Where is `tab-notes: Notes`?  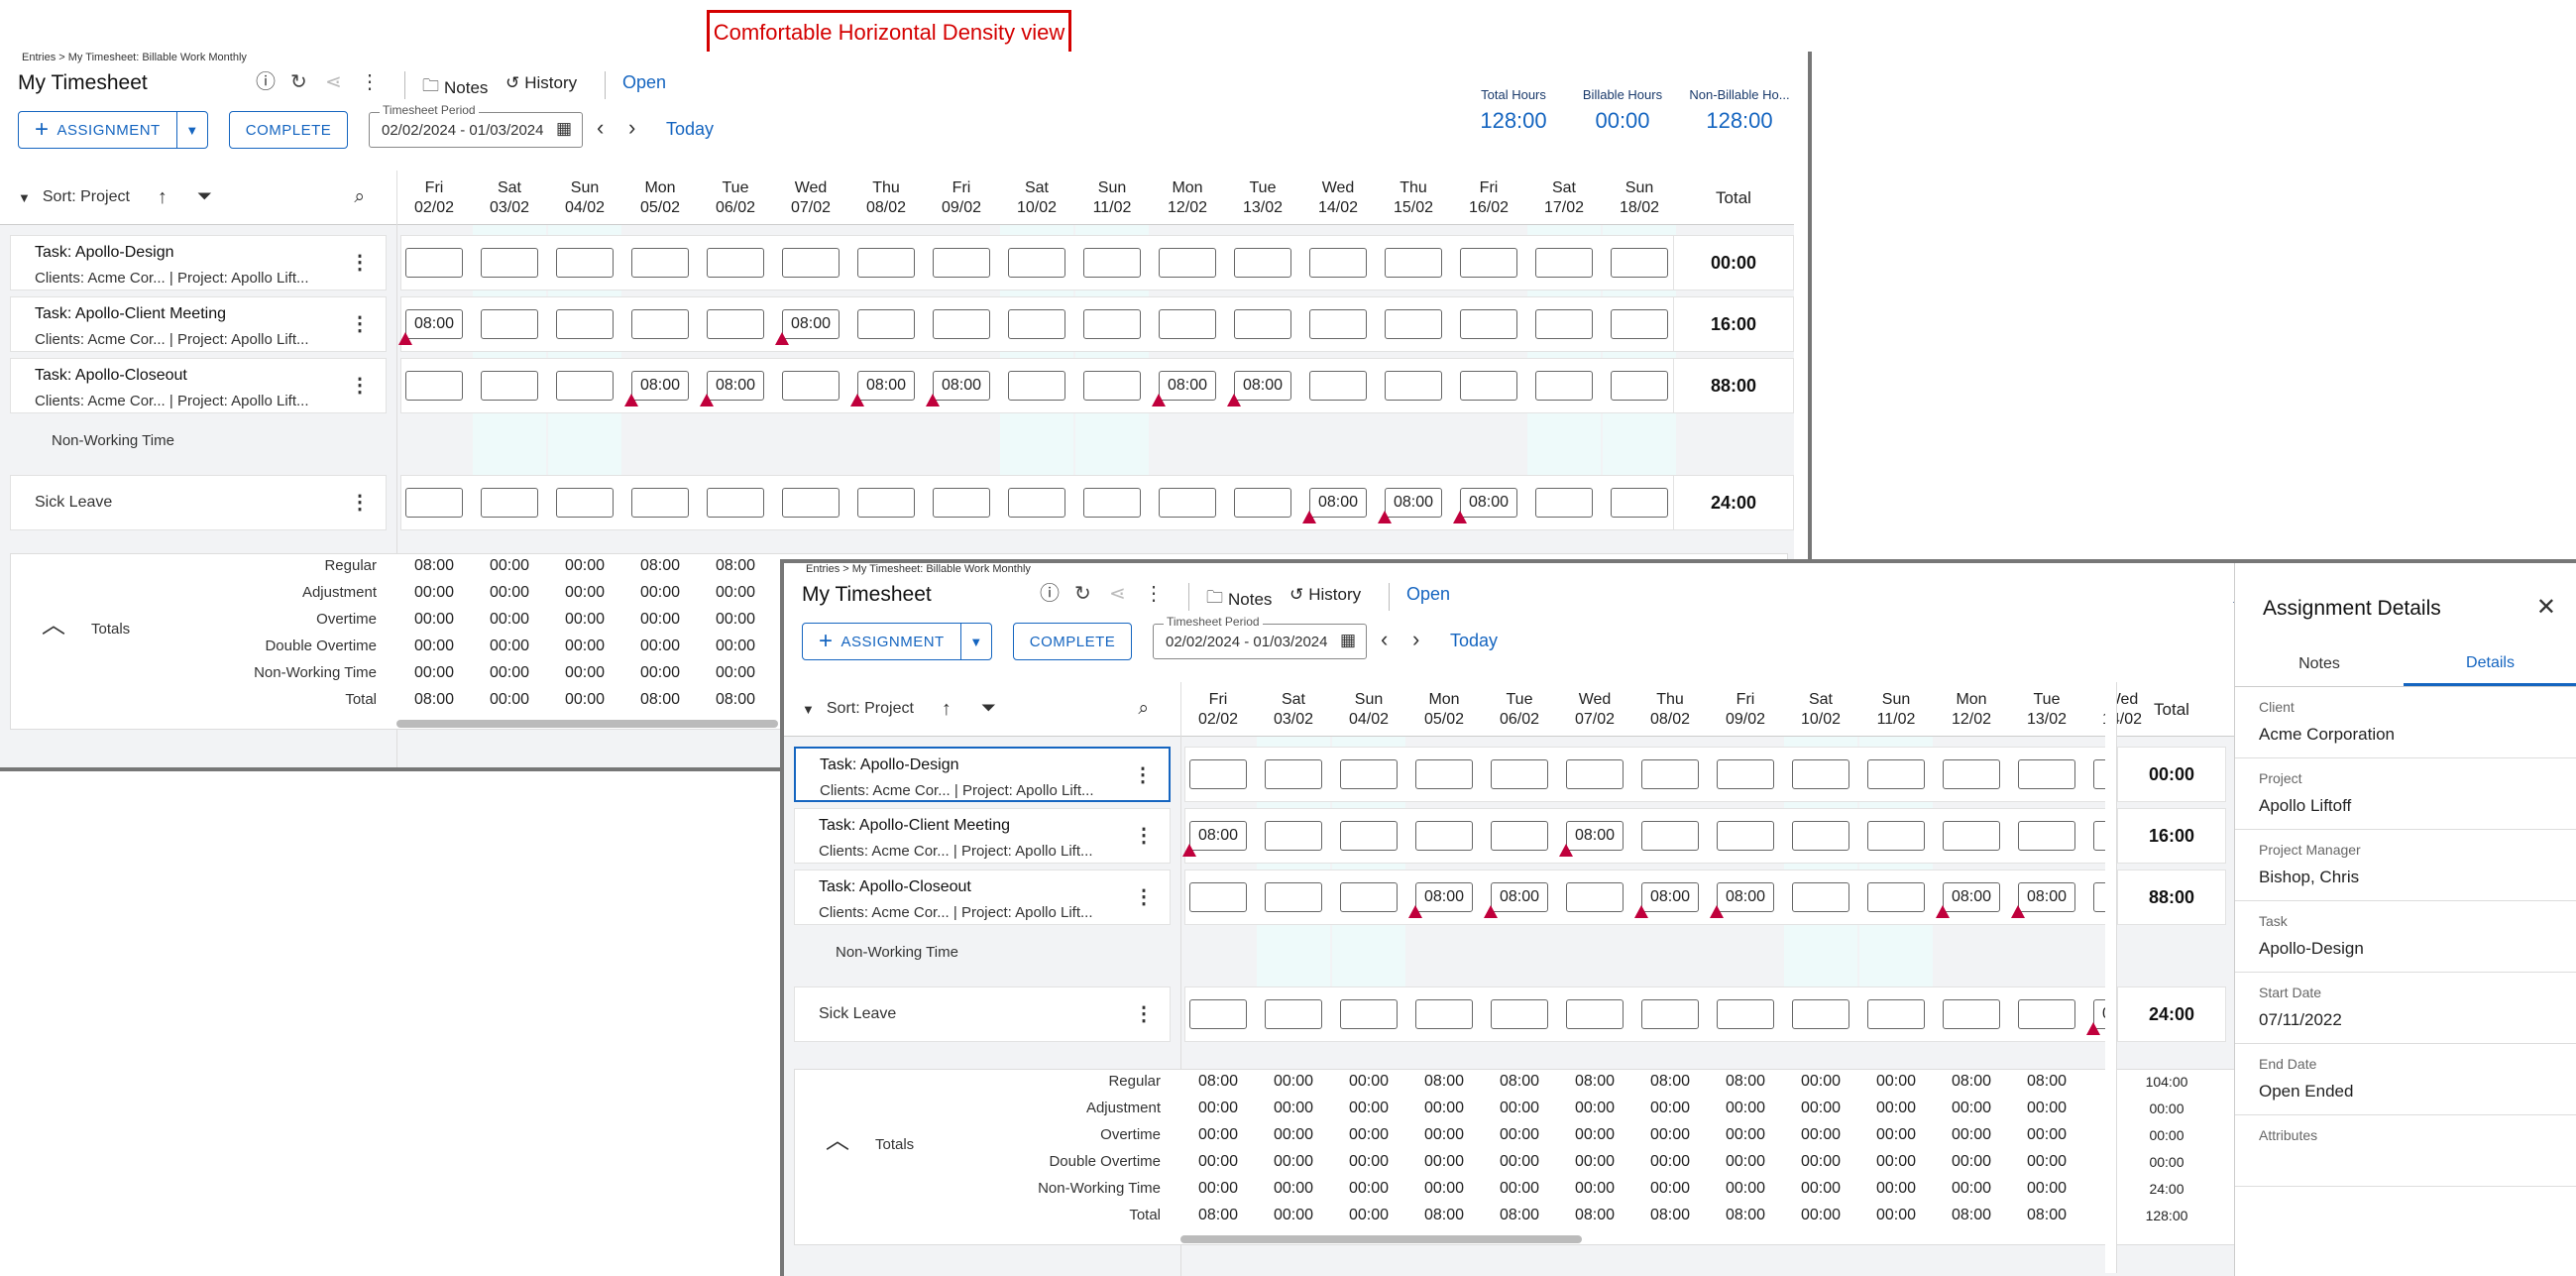
tab-notes: Notes is located at coordinates (2319, 663).